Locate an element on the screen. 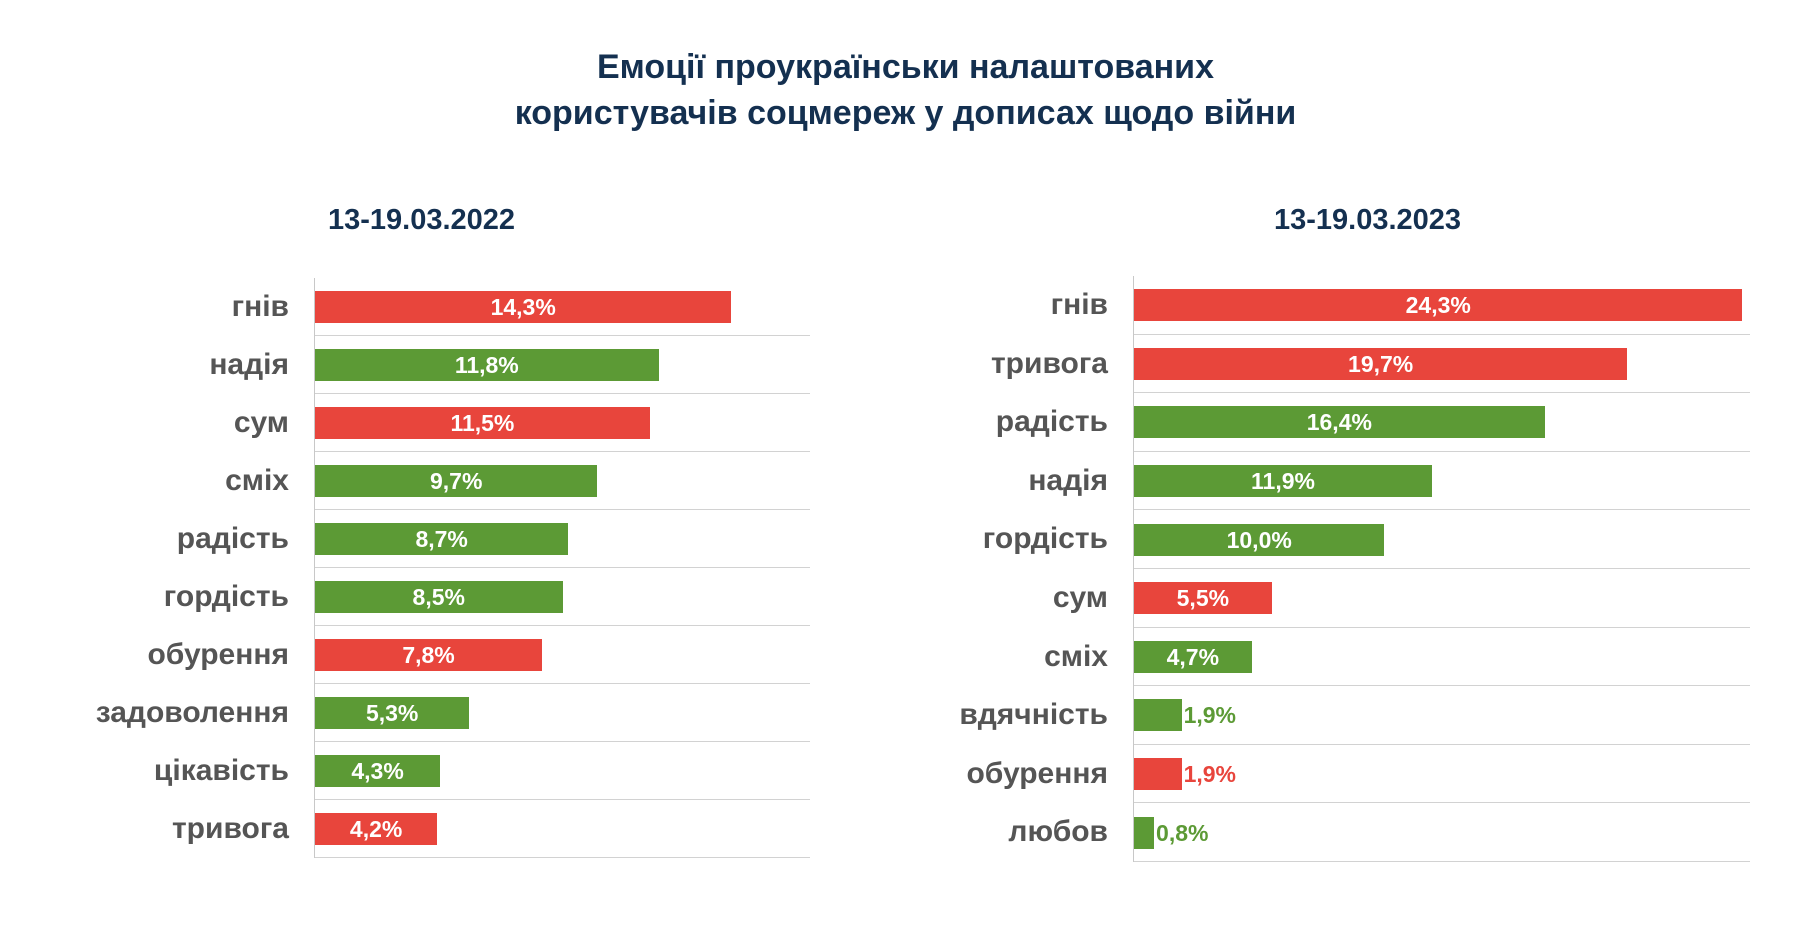 This screenshot has width=1811, height=942. value-label: 14,3% is located at coordinates (523, 307).